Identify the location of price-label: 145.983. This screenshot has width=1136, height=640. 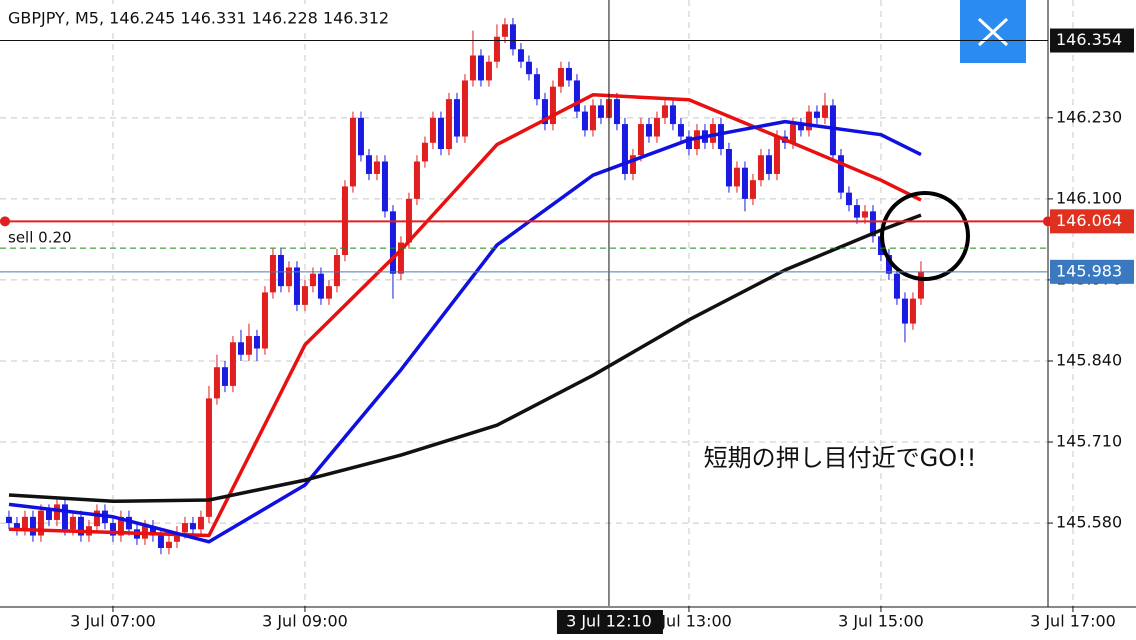
(1089, 270).